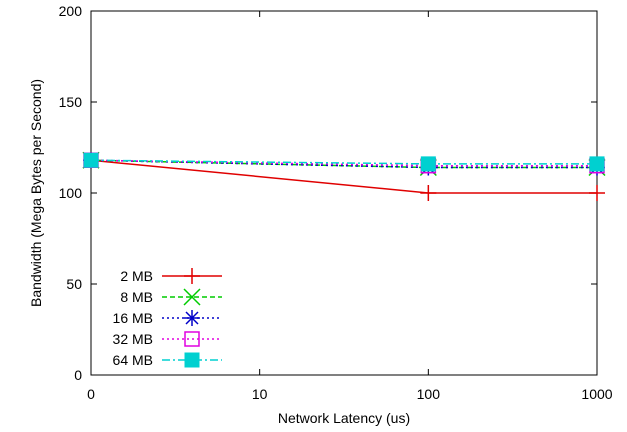 Image resolution: width=627 pixels, height=432 pixels. I want to click on x-tick-label: 10, so click(260, 394).